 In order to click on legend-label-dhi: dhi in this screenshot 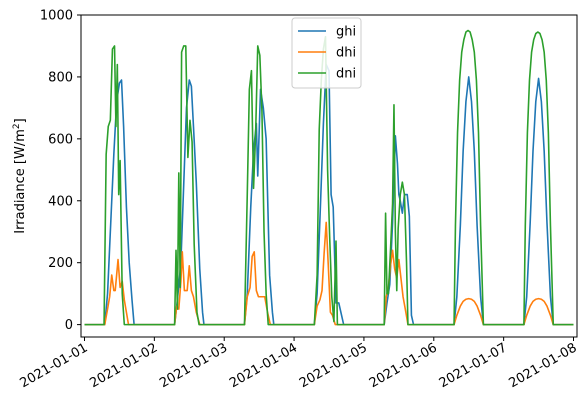, I will do `click(346, 53)`.